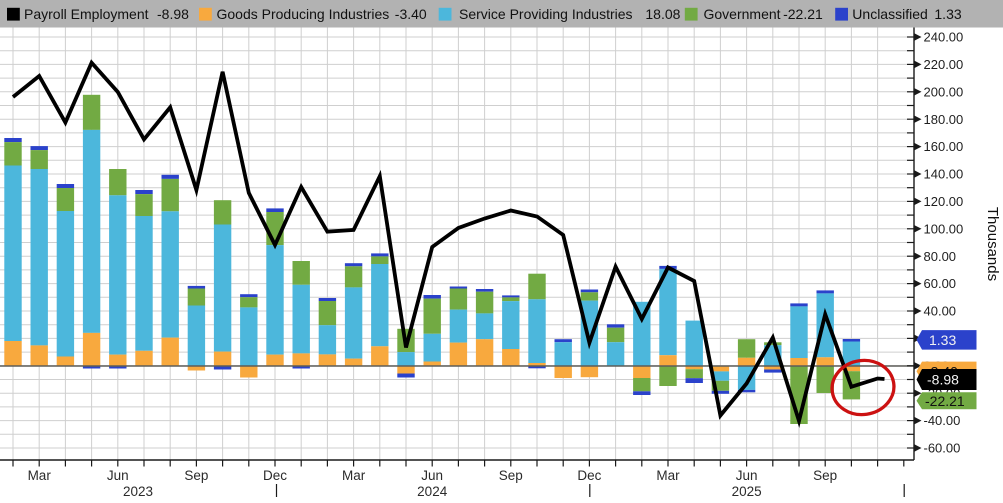  What do you see at coordinates (944, 64) in the screenshot?
I see `svg-text: 220.00` at bounding box center [944, 64].